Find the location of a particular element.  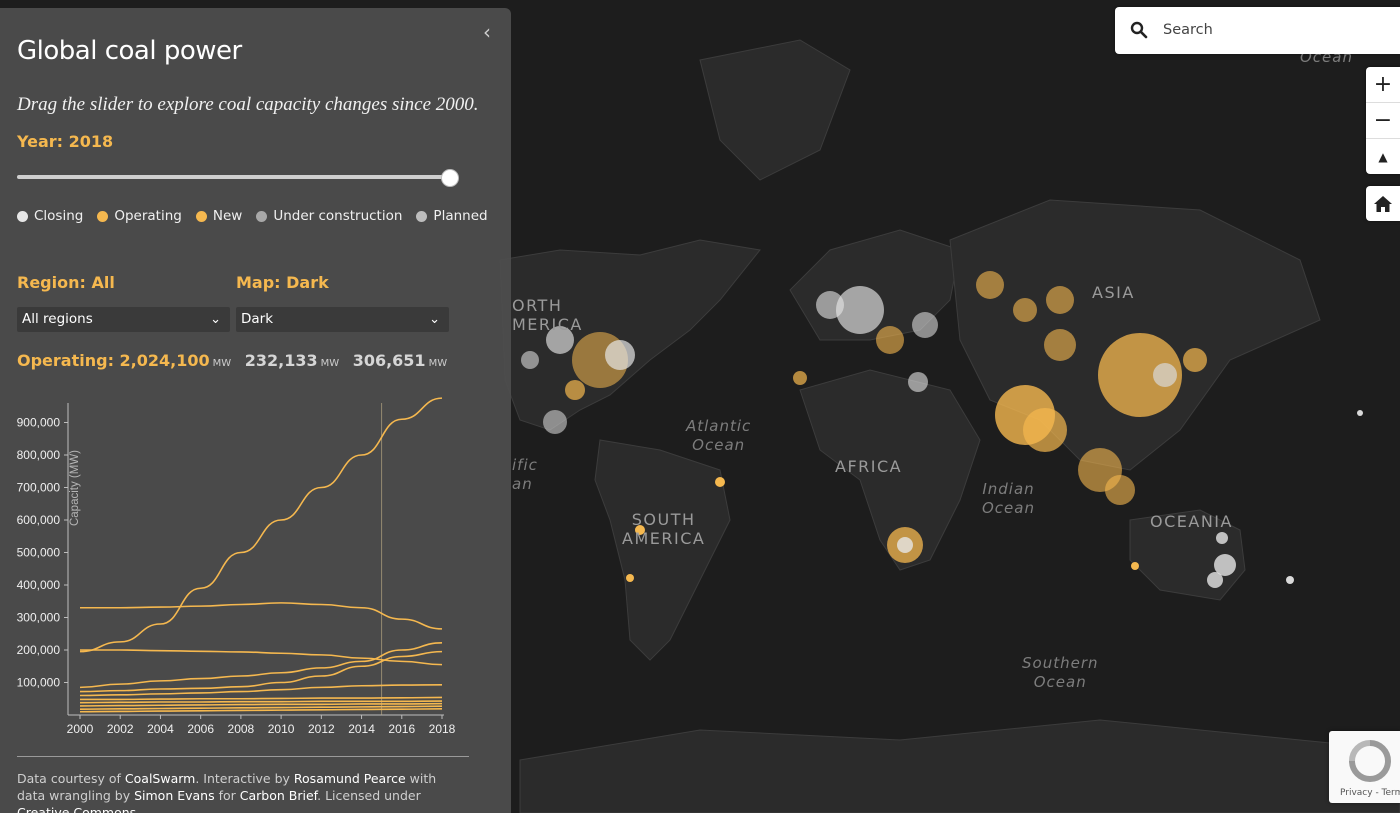

region-heading: Region: All is located at coordinates (66, 282).